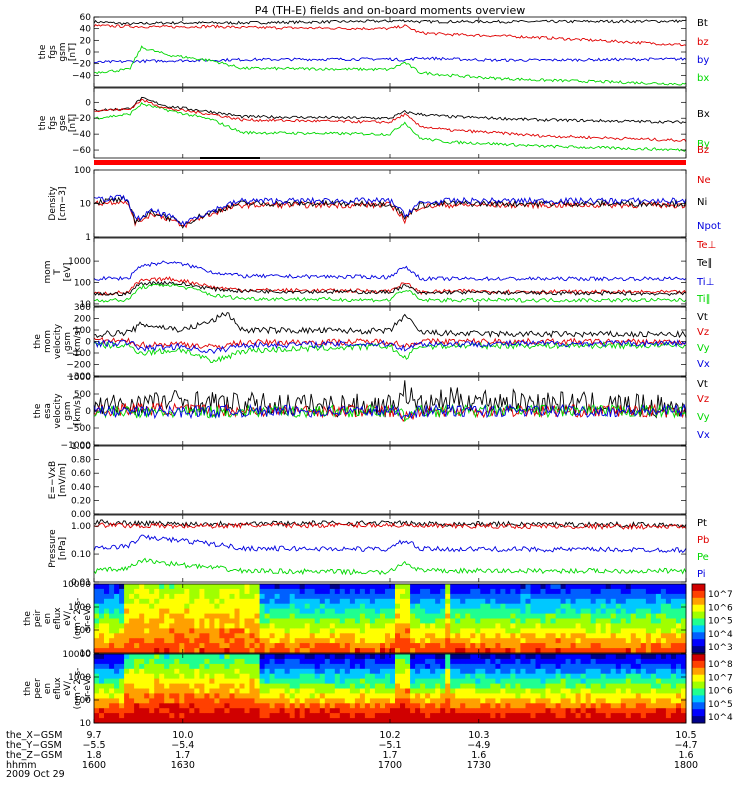 Image resolution: width=750 pixels, height=800 pixels. I want to click on ephemeris-value: 1700, so click(390, 765).